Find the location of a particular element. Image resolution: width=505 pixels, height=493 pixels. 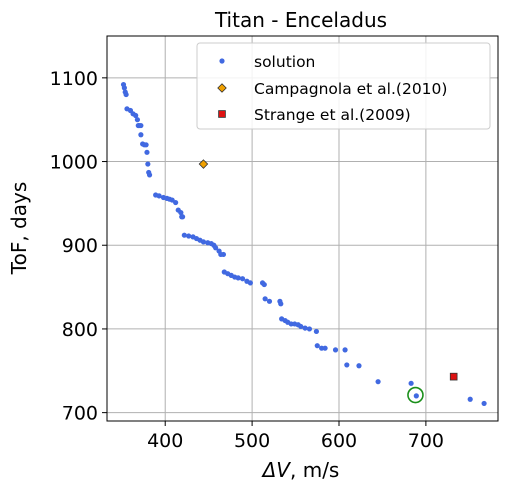

legend-label: solution is located at coordinates (284, 62).